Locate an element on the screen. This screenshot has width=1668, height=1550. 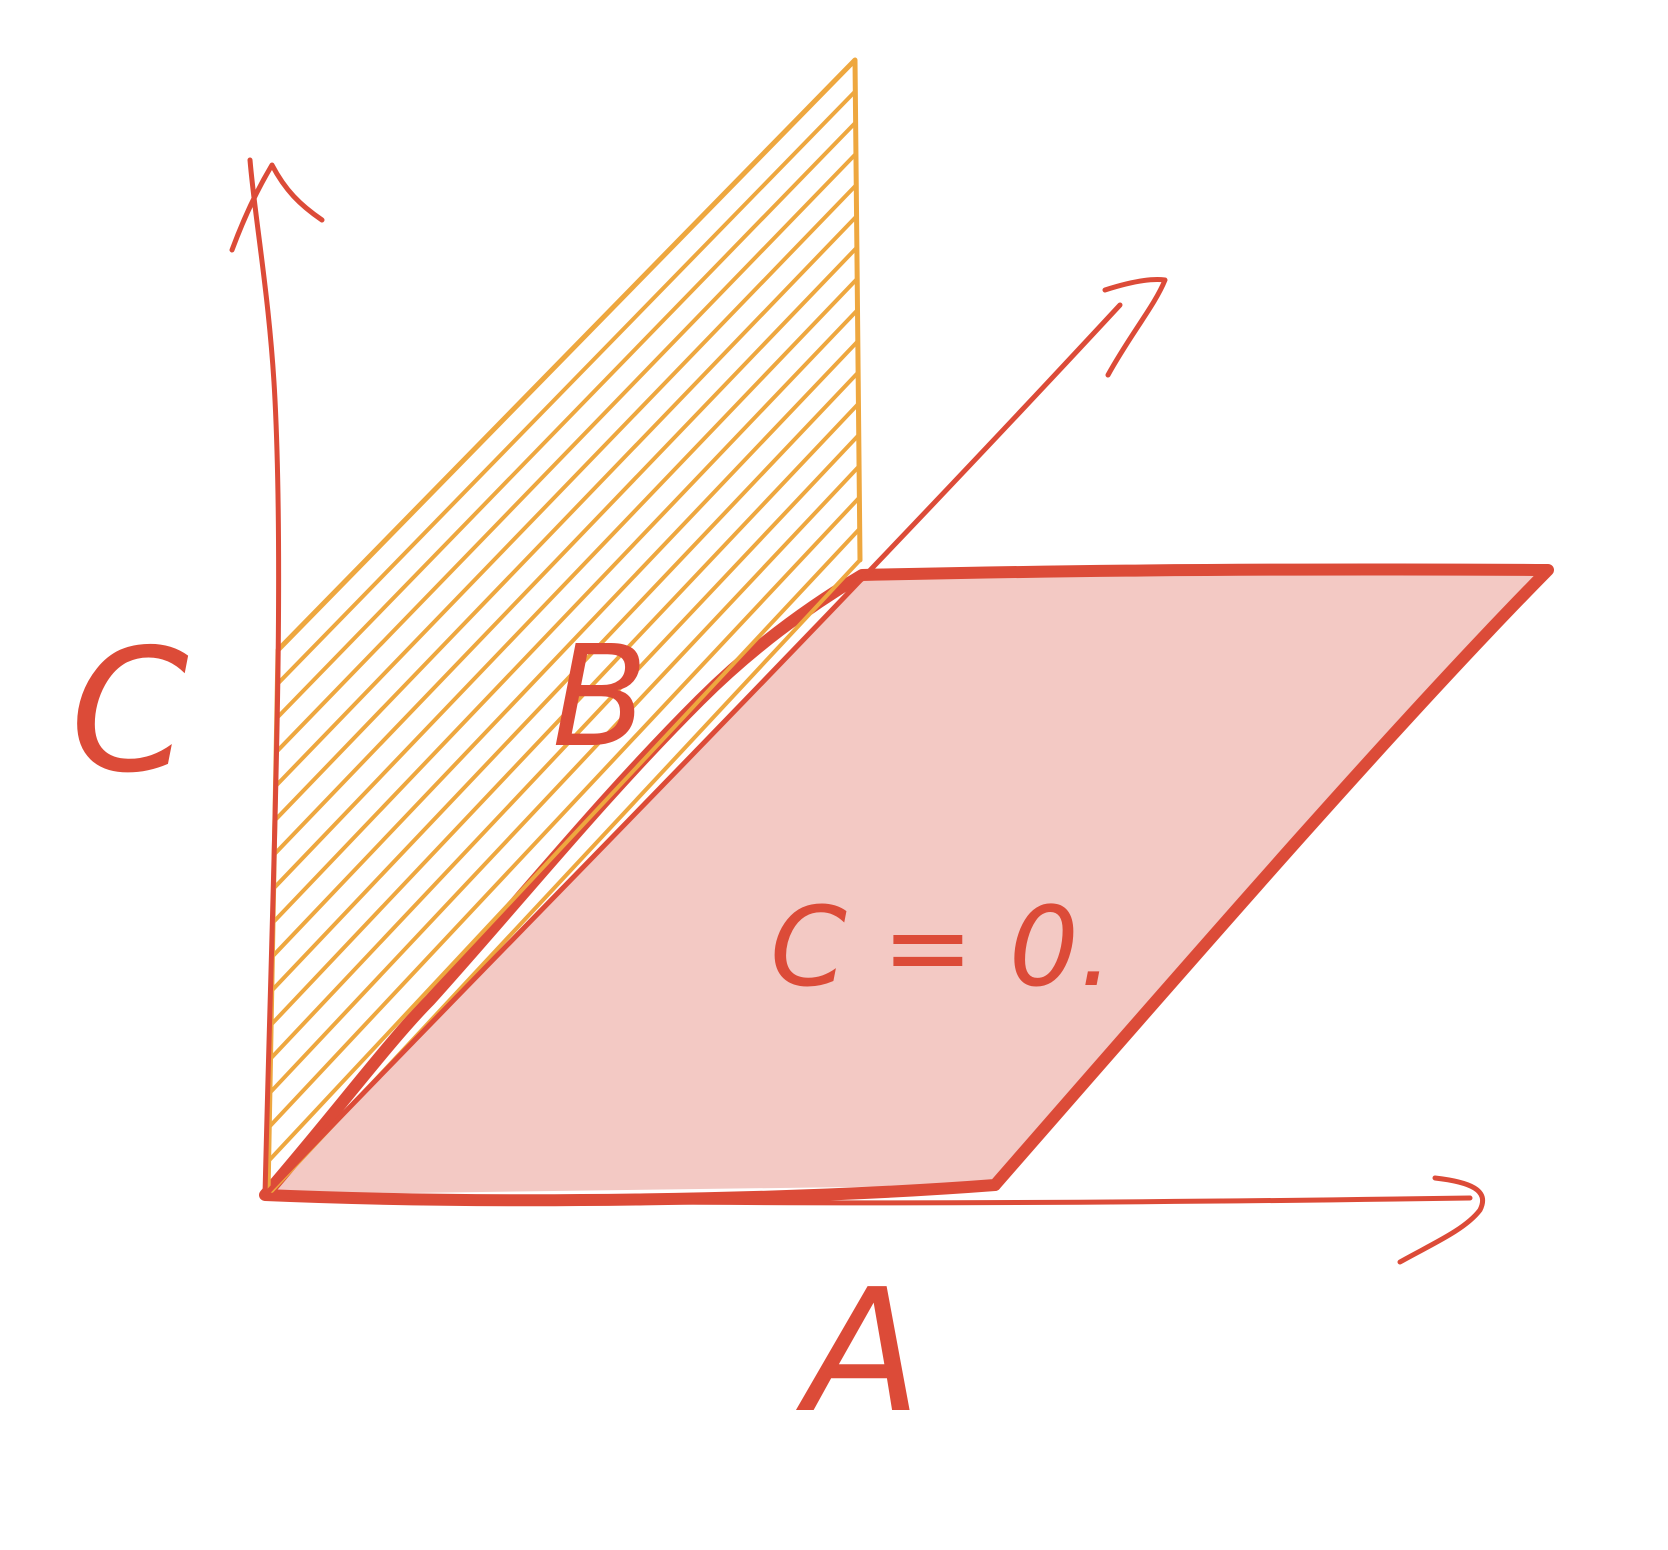
horizontal-axis-line is located at coordinates (867, 1199).